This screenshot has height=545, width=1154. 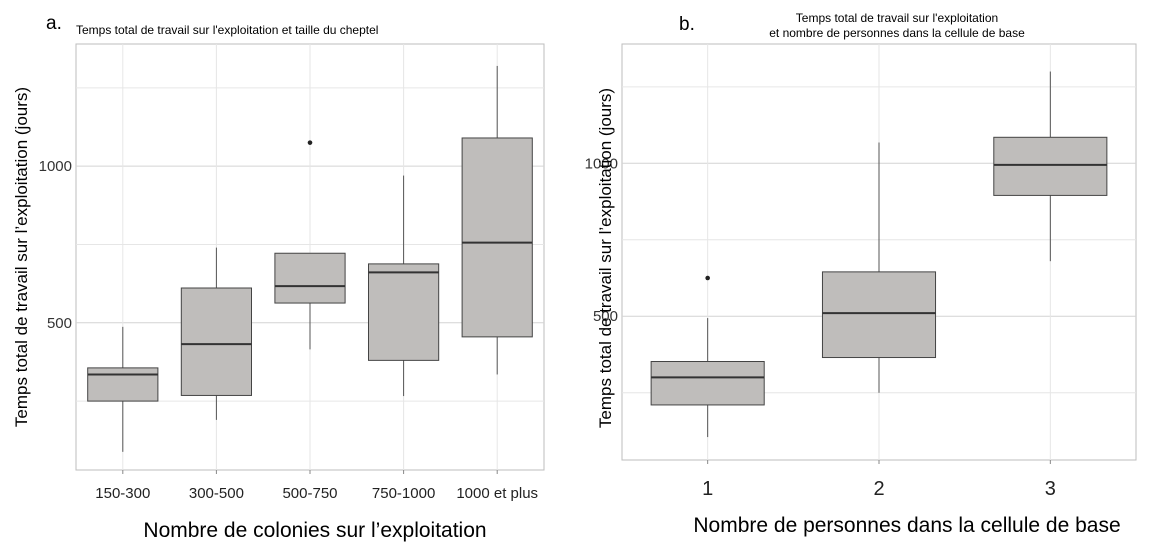 I want to click on x-axis-label-a: Nombre de colonies sur l’exploitation, so click(x=314, y=530).